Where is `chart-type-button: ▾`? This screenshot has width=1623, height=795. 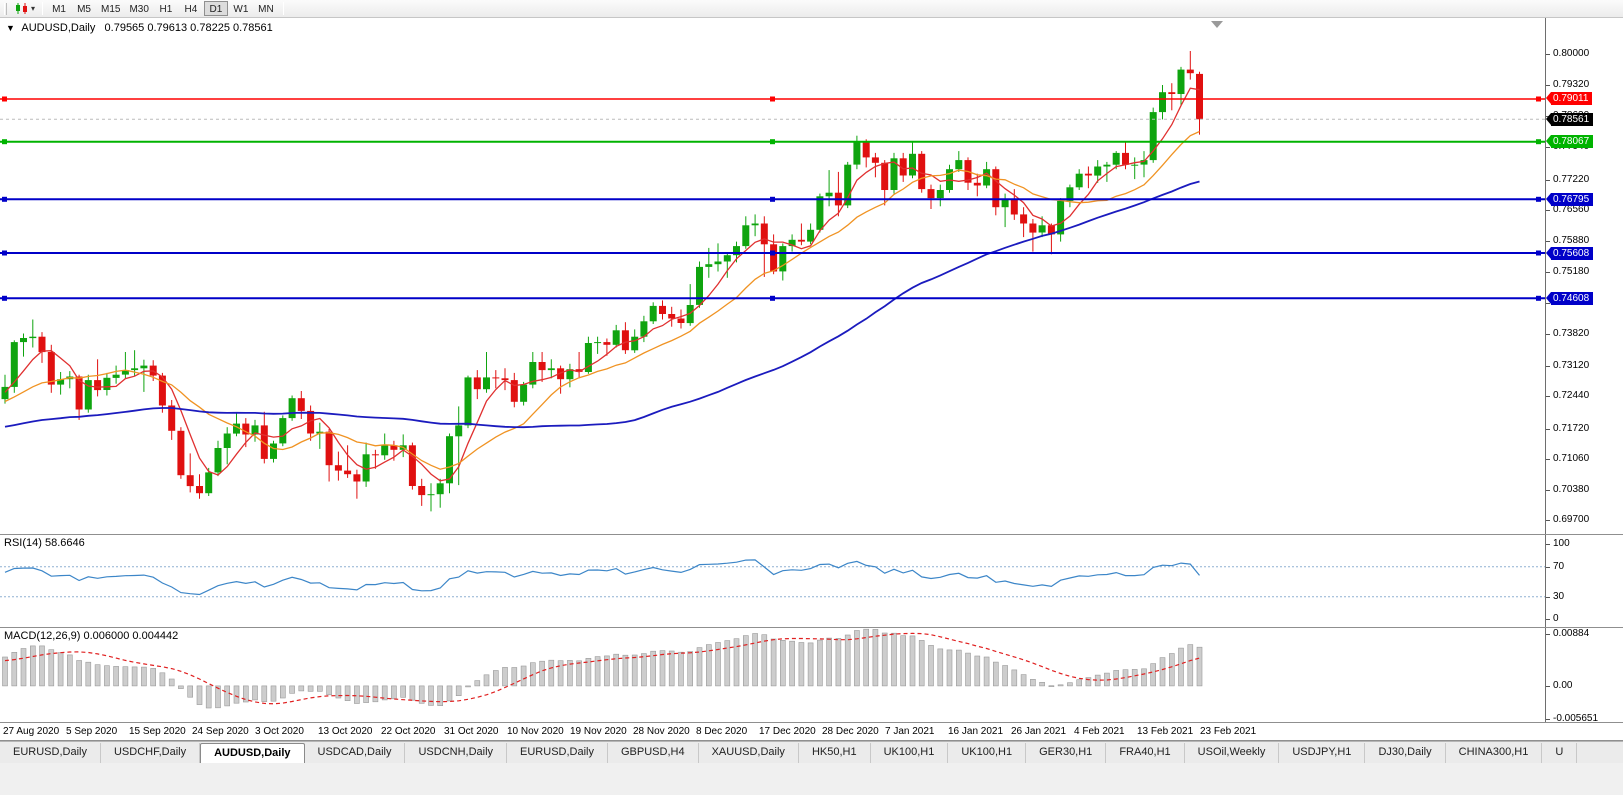
chart-type-button: ▾ is located at coordinates (24, 8).